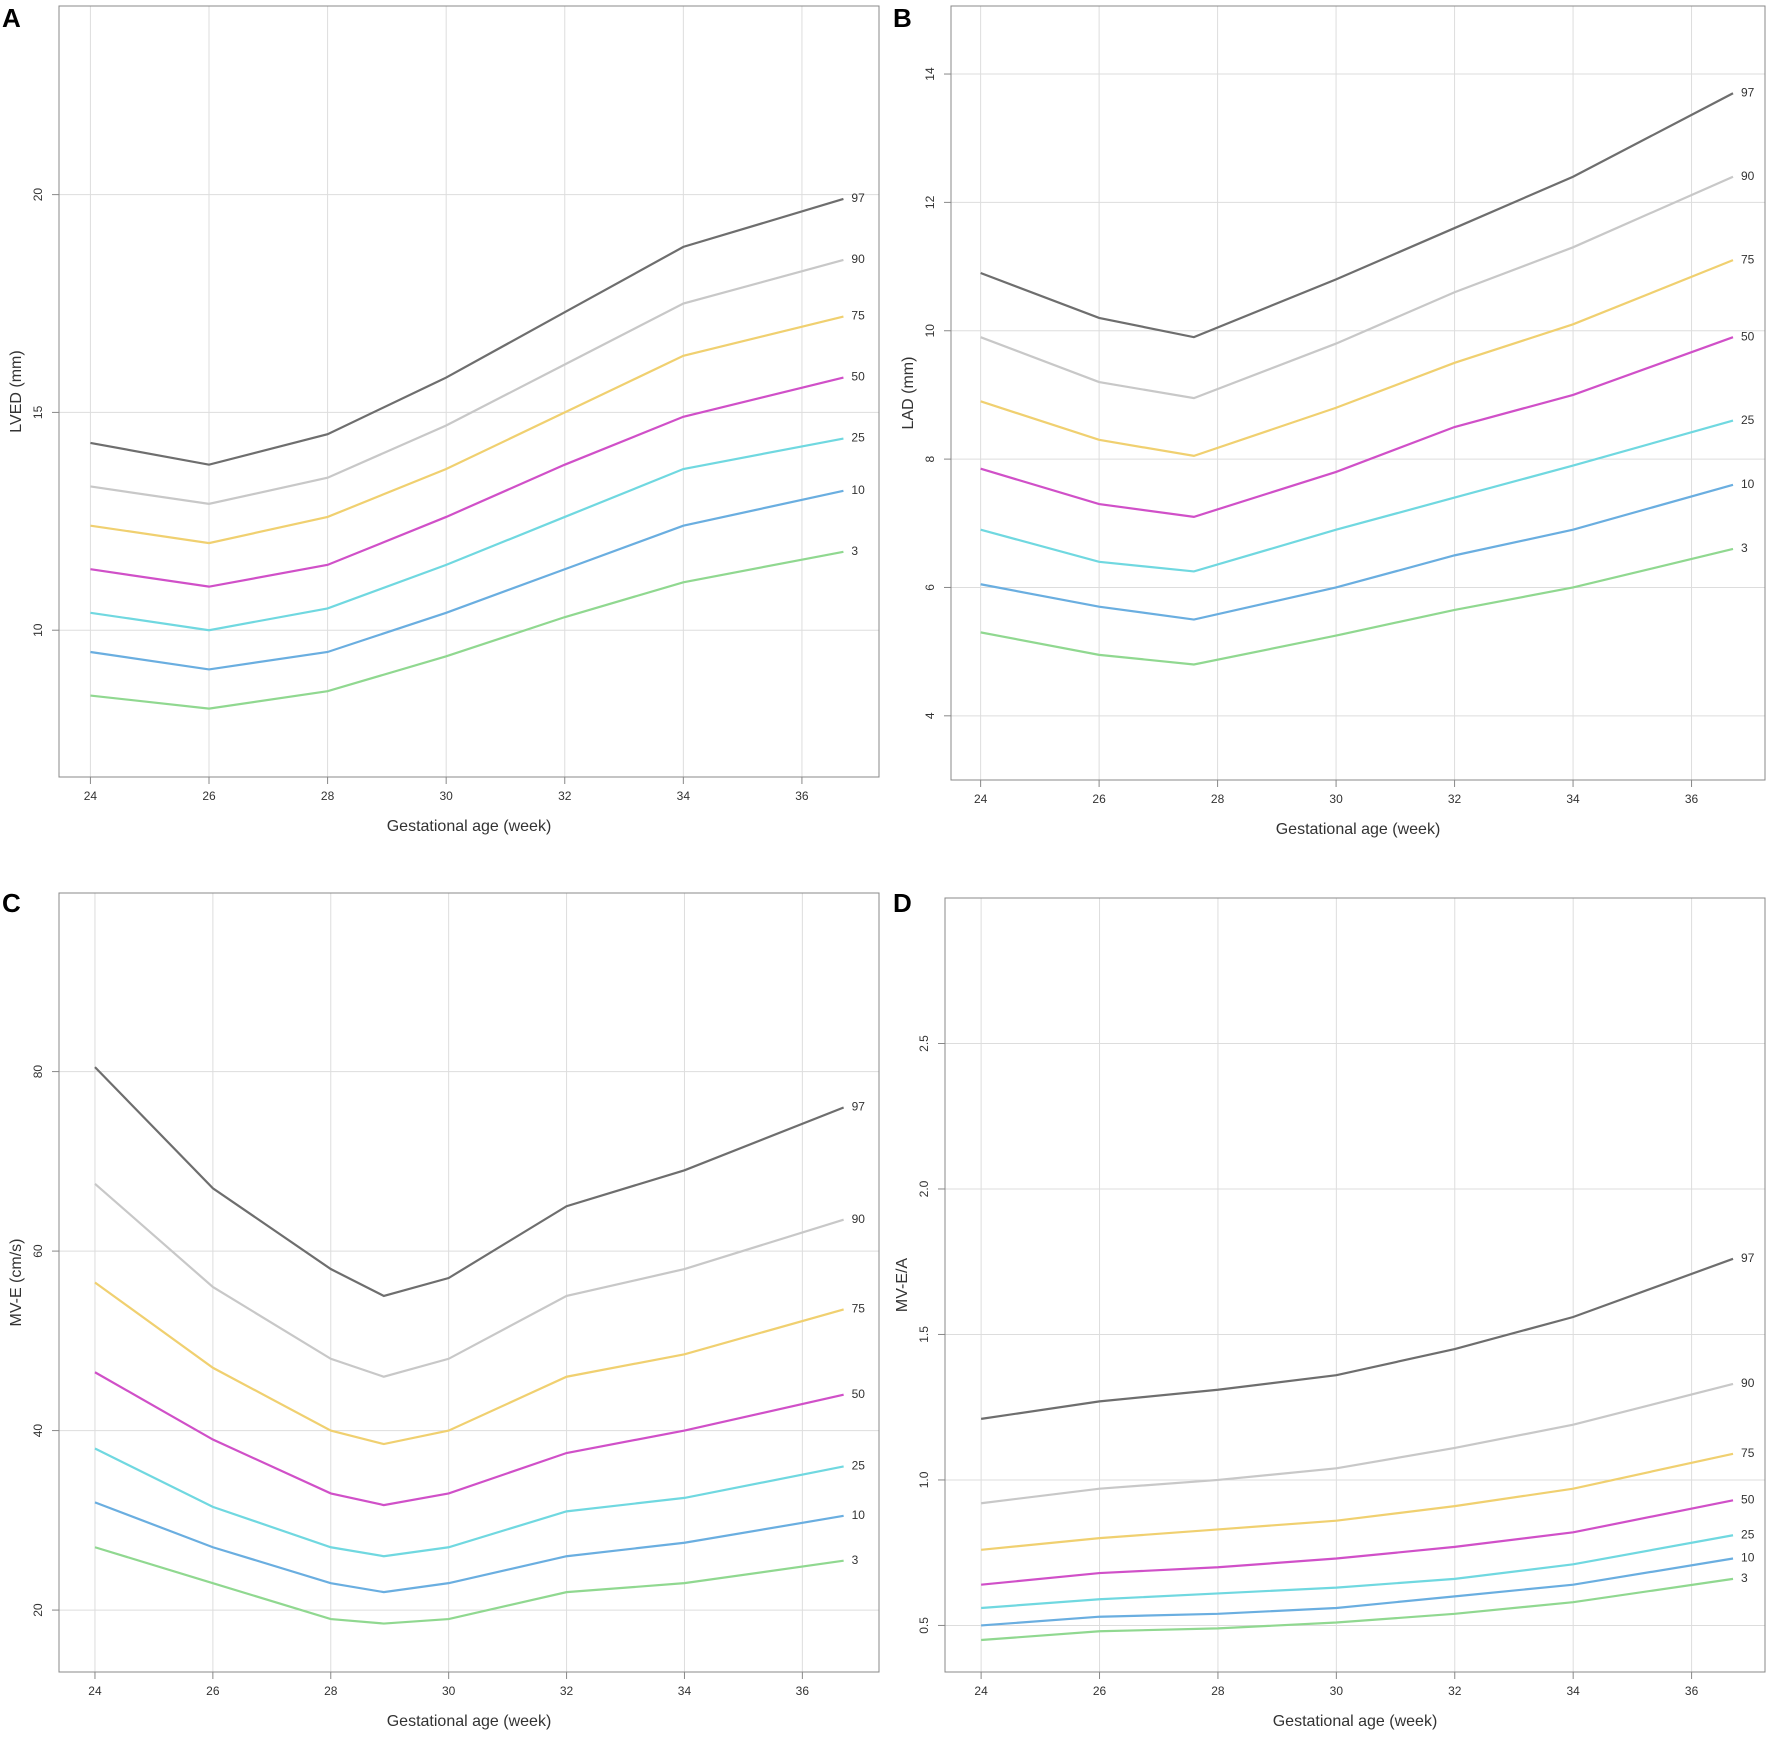  Describe the element at coordinates (924, 1334) in the screenshot. I see `y-tick-label: 1.5` at that location.